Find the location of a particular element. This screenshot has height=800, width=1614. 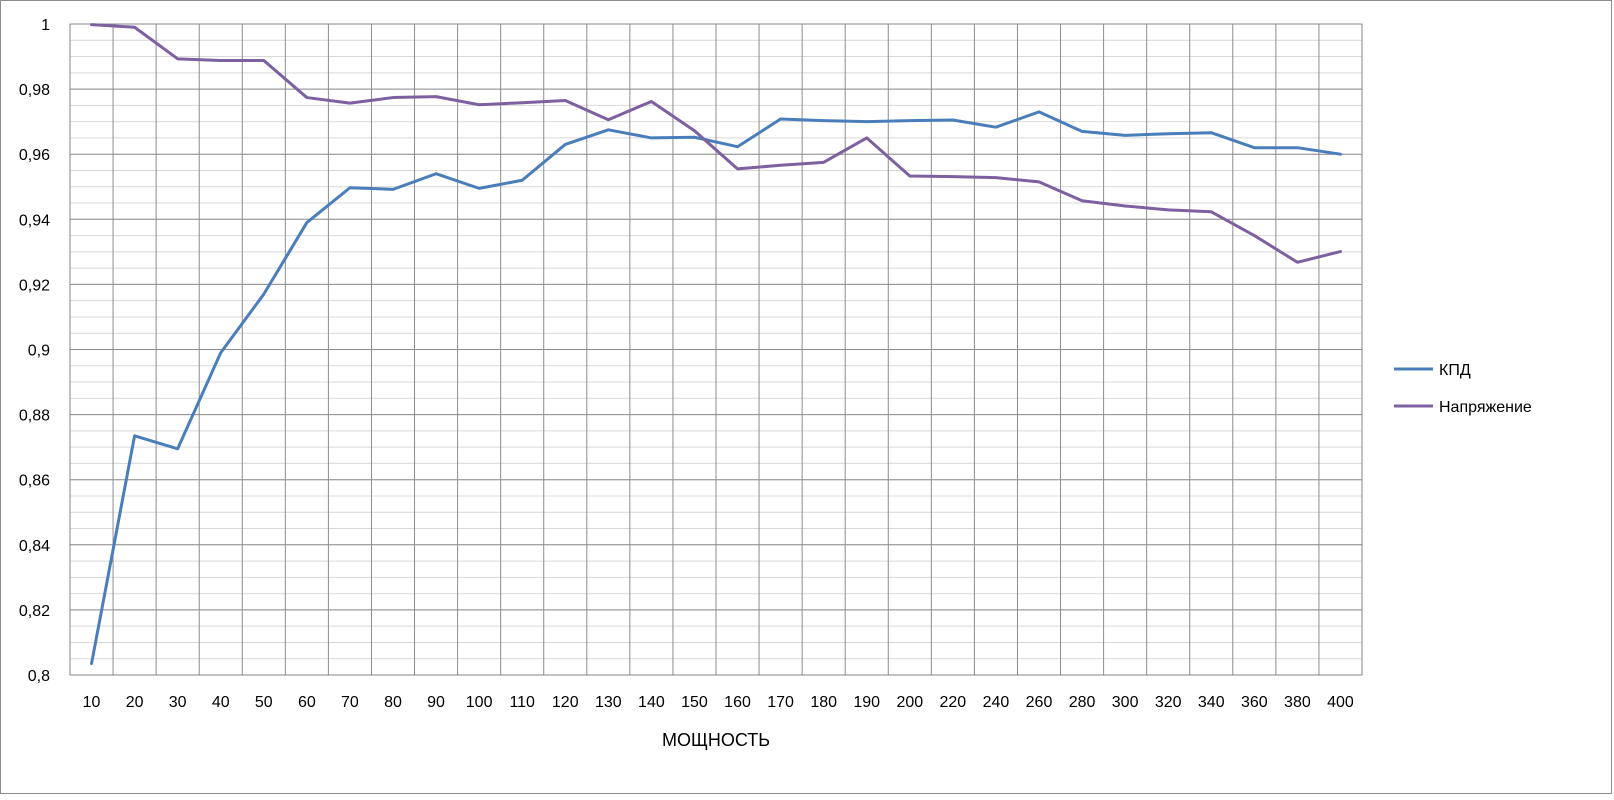

legend: КПД Напряжение is located at coordinates (1463, 389).